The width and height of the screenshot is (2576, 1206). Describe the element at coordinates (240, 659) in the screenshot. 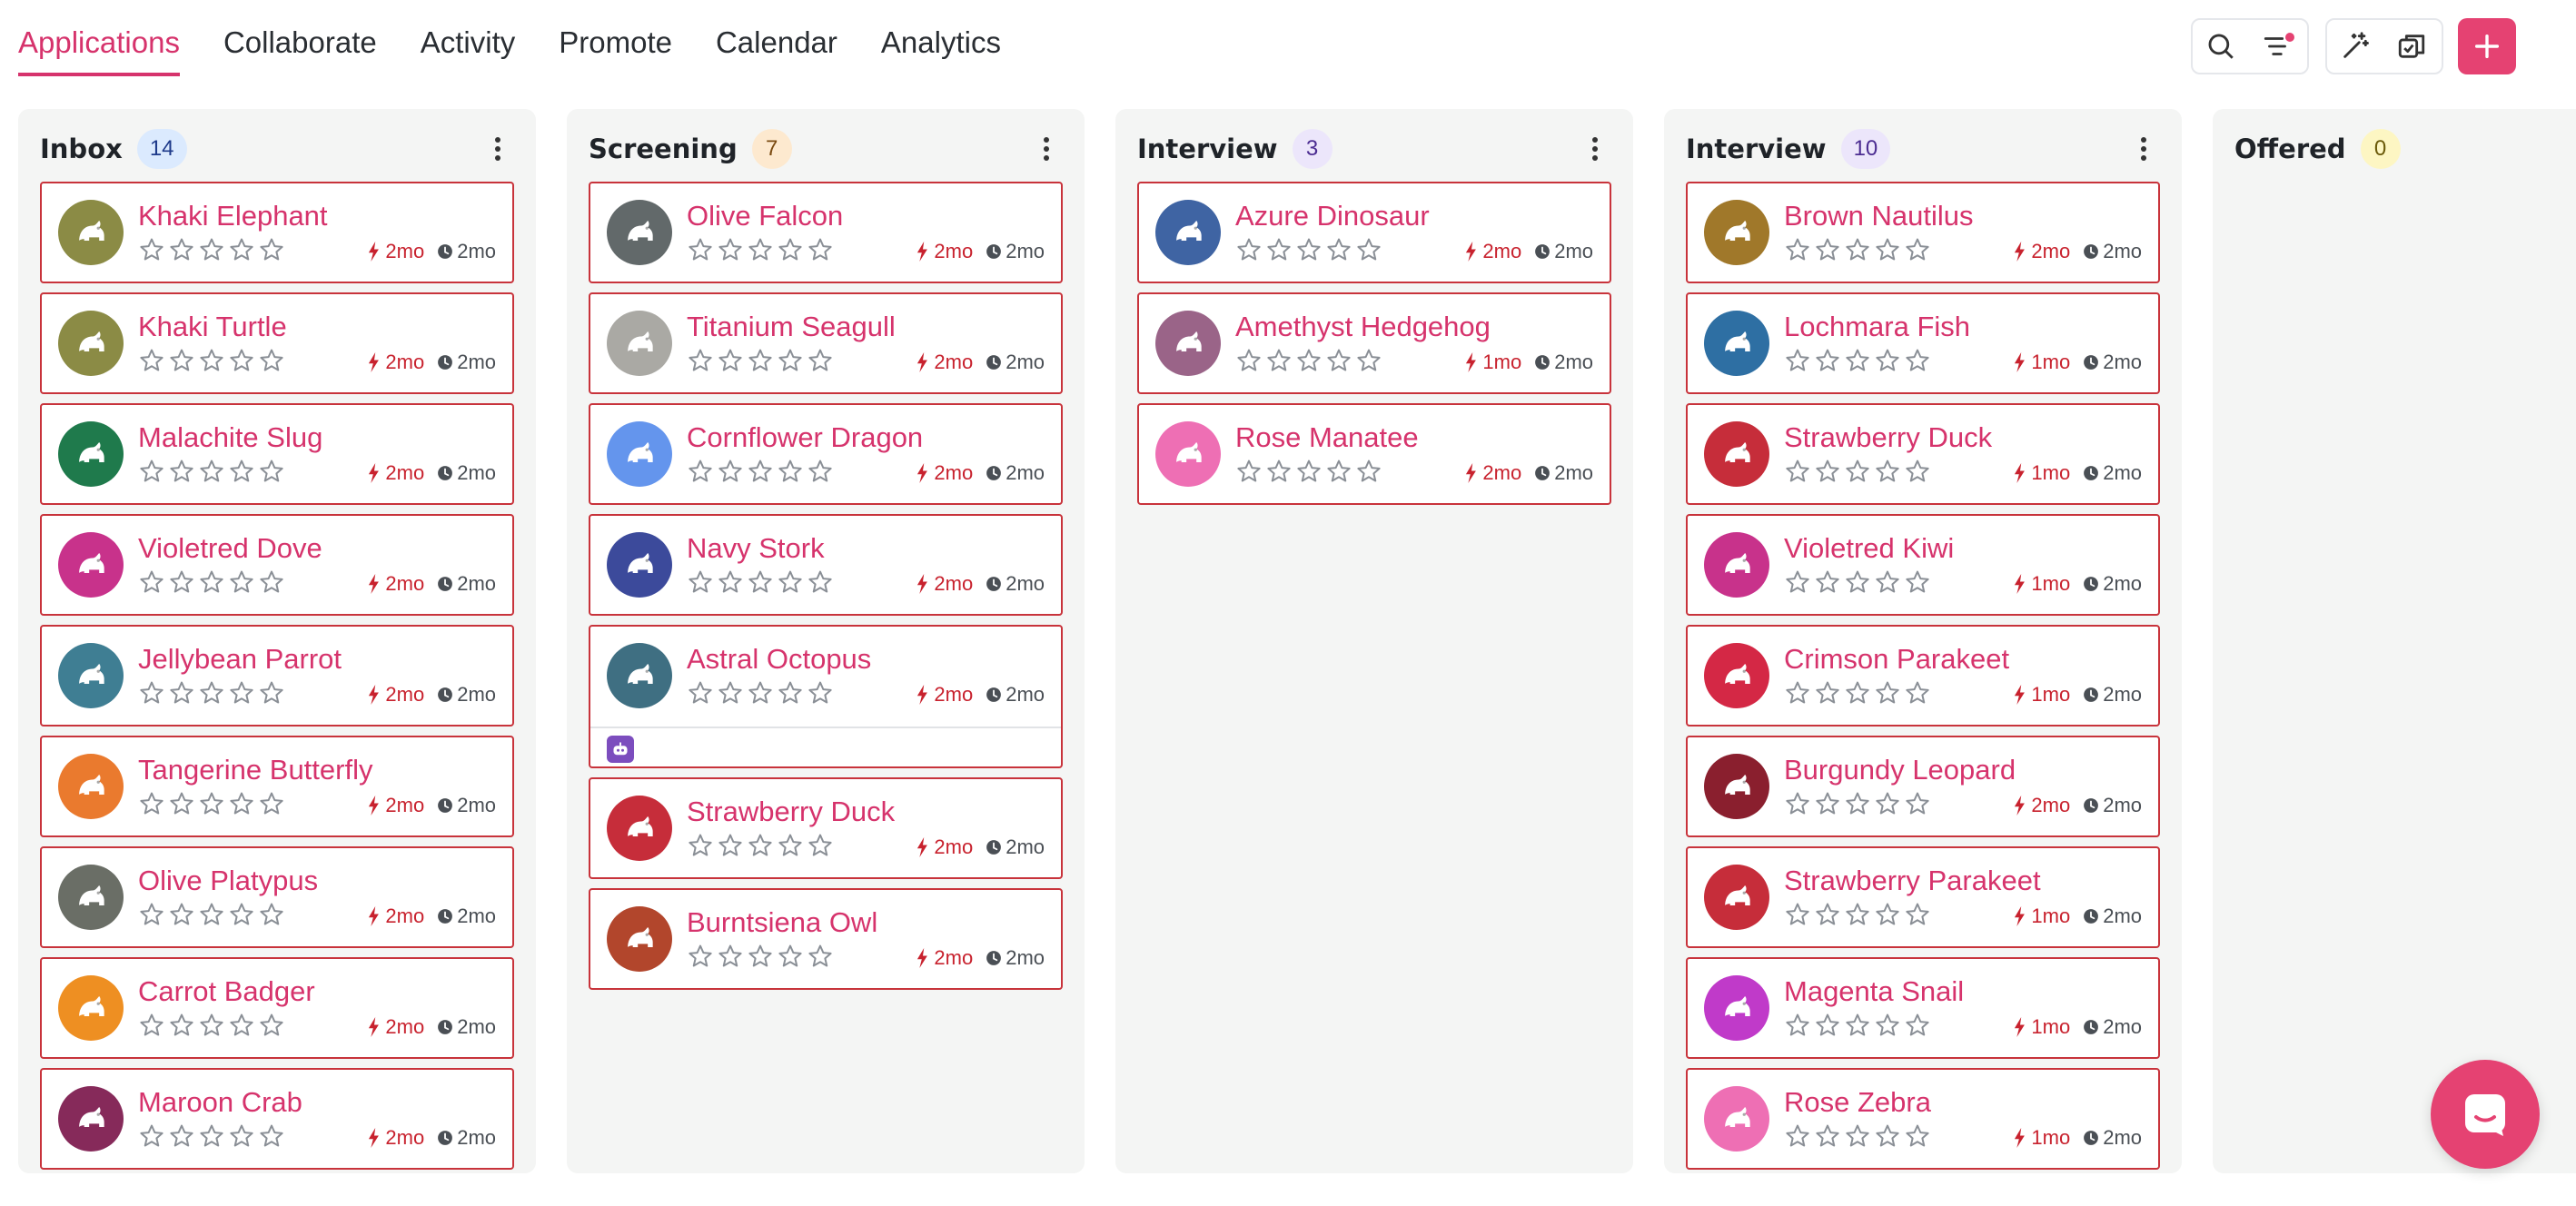

I see `candidate-name: Jellybean Parrot` at that location.